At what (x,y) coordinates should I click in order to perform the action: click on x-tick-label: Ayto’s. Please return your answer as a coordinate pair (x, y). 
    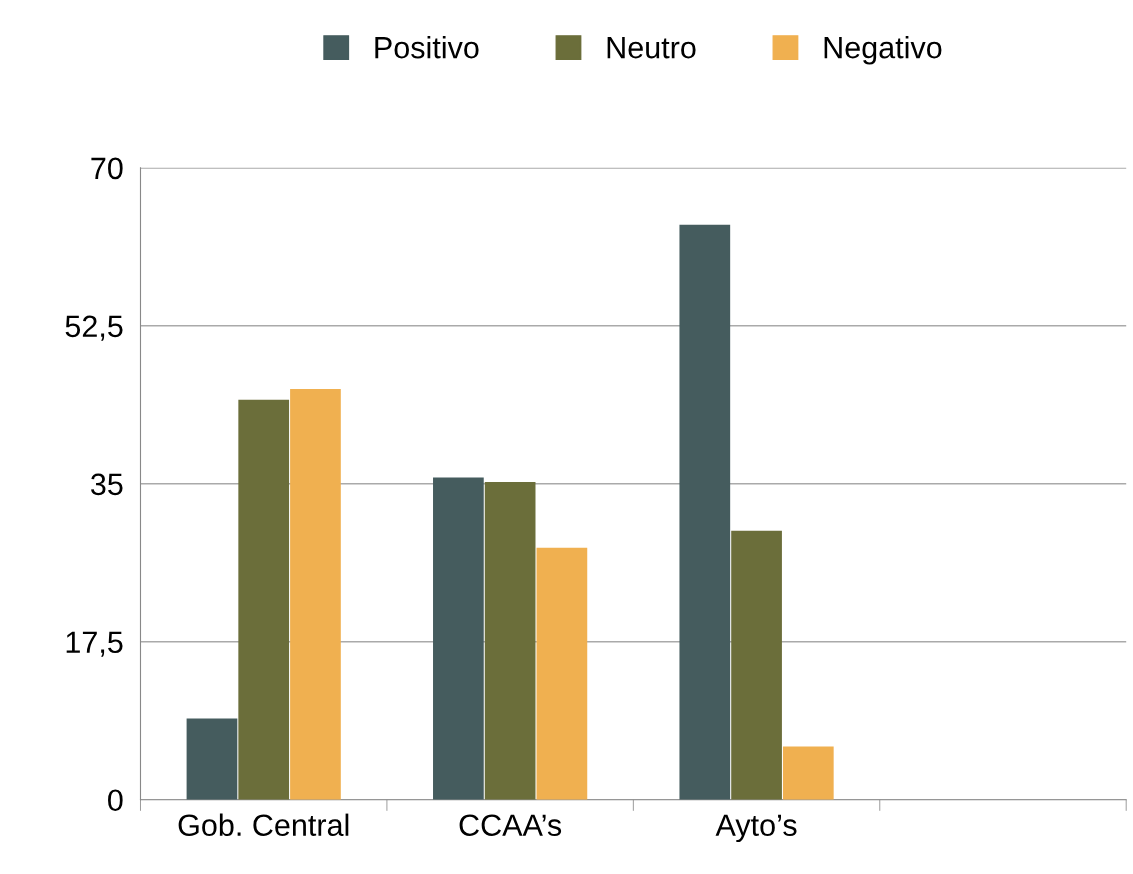
    Looking at the image, I should click on (756, 828).